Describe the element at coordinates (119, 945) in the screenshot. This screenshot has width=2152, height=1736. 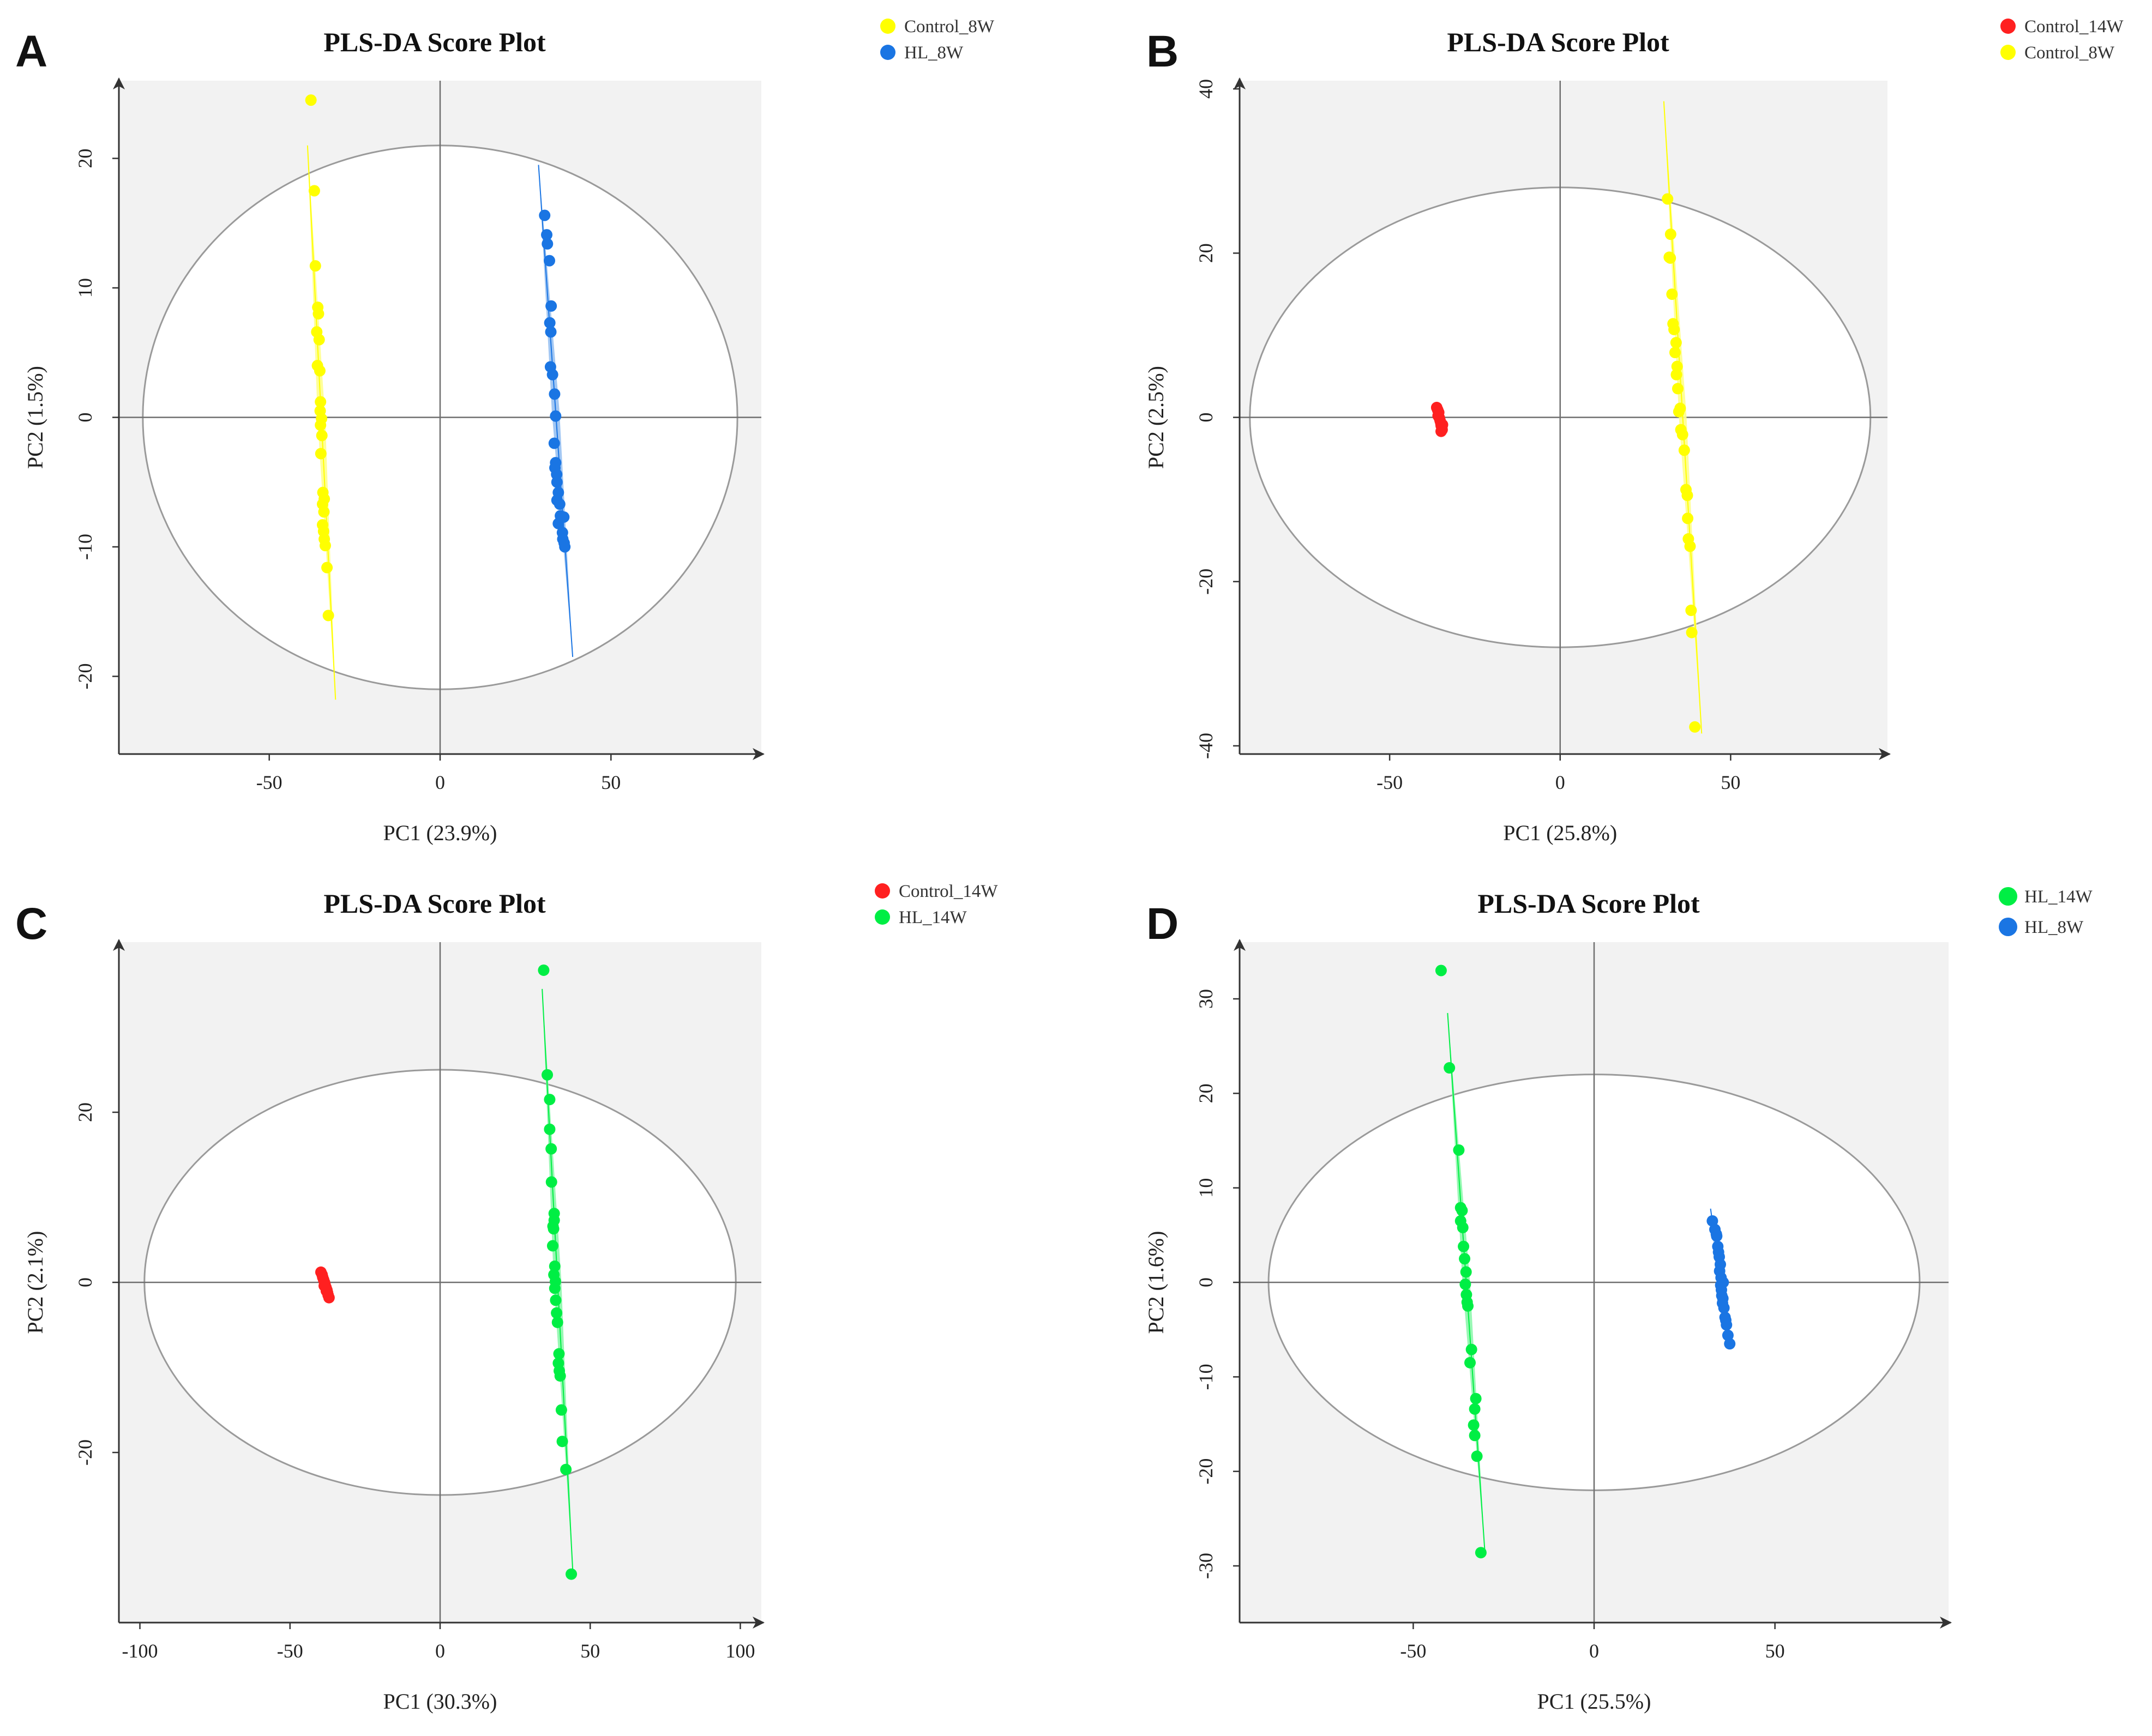
I see `y-axis-arrow-icon` at that location.